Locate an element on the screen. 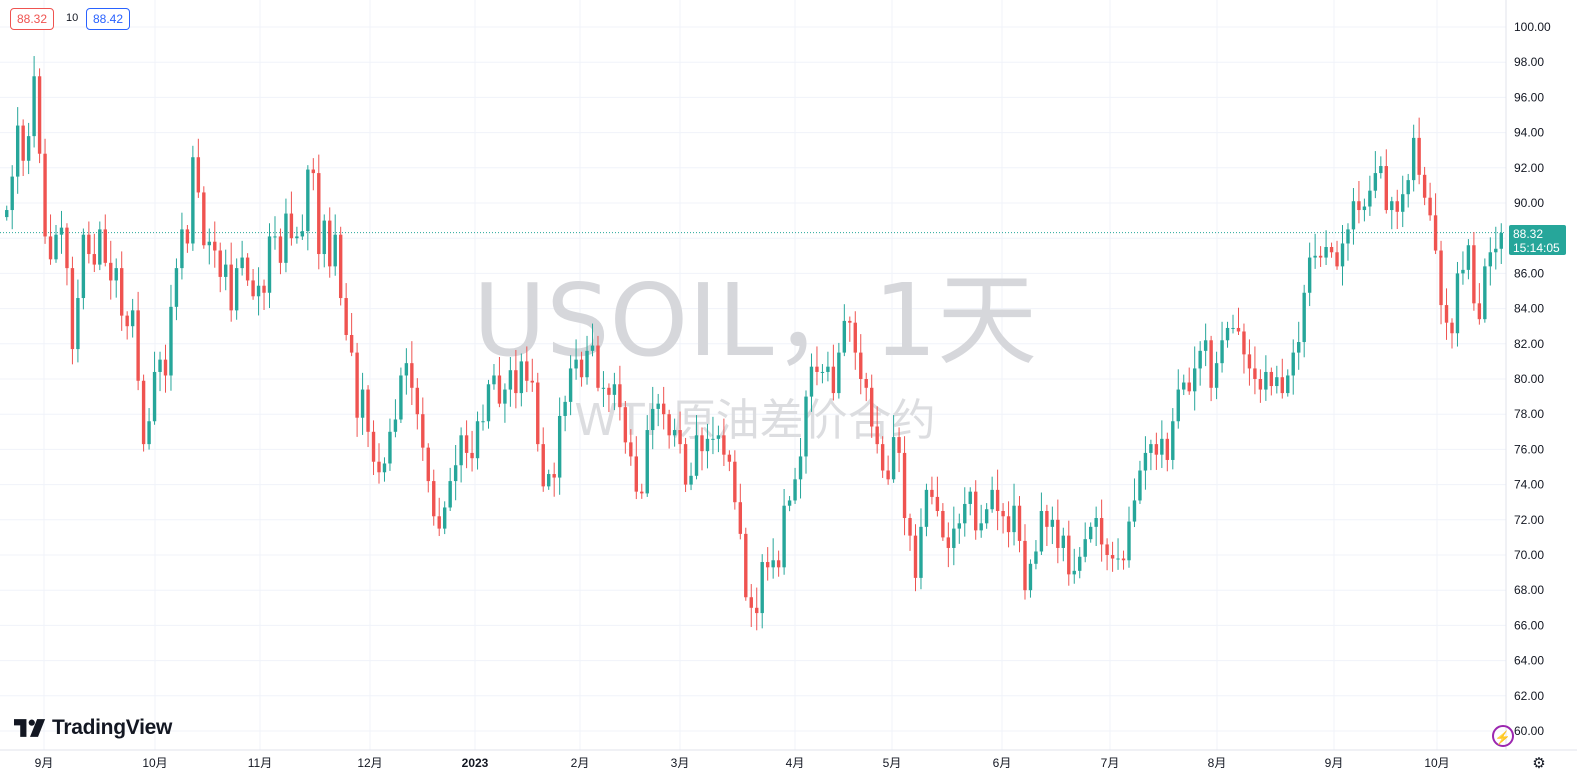 The width and height of the screenshot is (1577, 783). price-tick-label: 92.00 is located at coordinates (1529, 168).